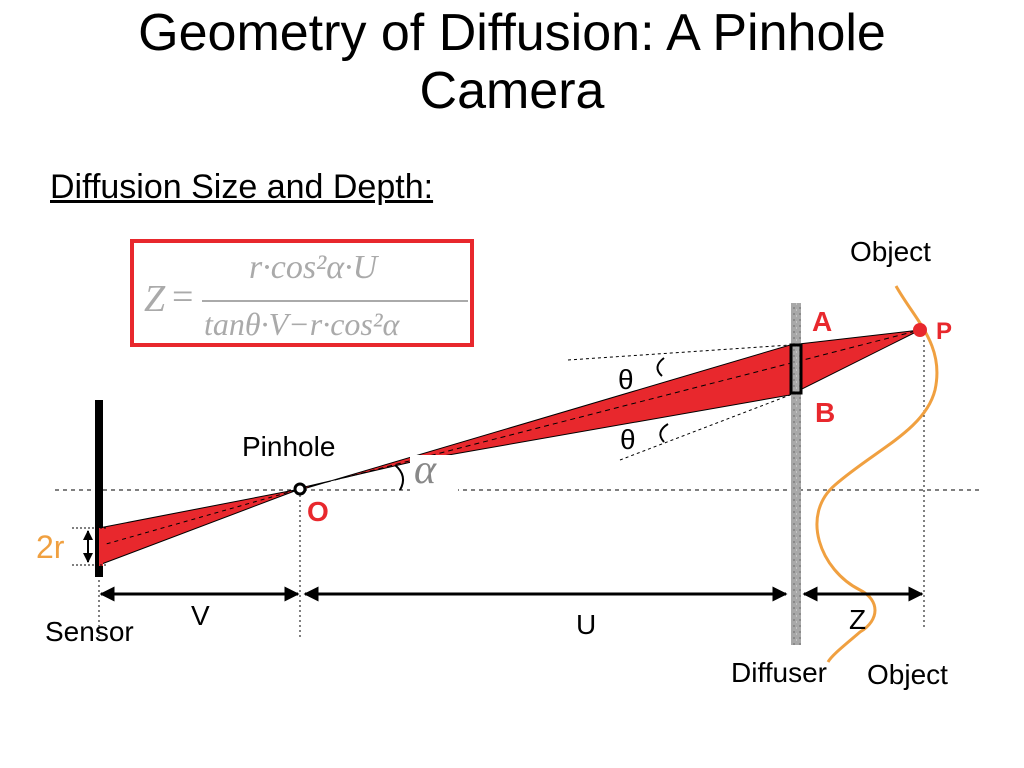  What do you see at coordinates (858, 619) in the screenshot?
I see `label-z: Z` at bounding box center [858, 619].